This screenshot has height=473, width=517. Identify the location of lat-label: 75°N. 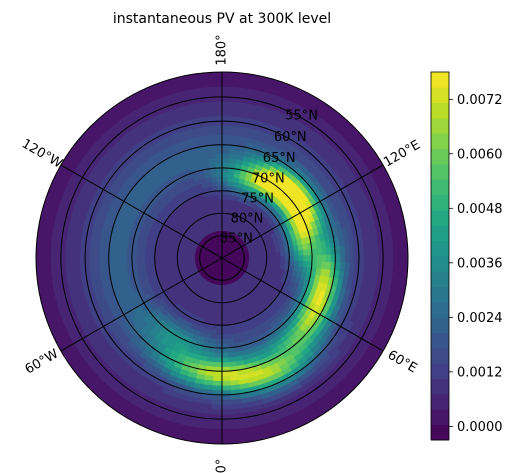
(257, 199).